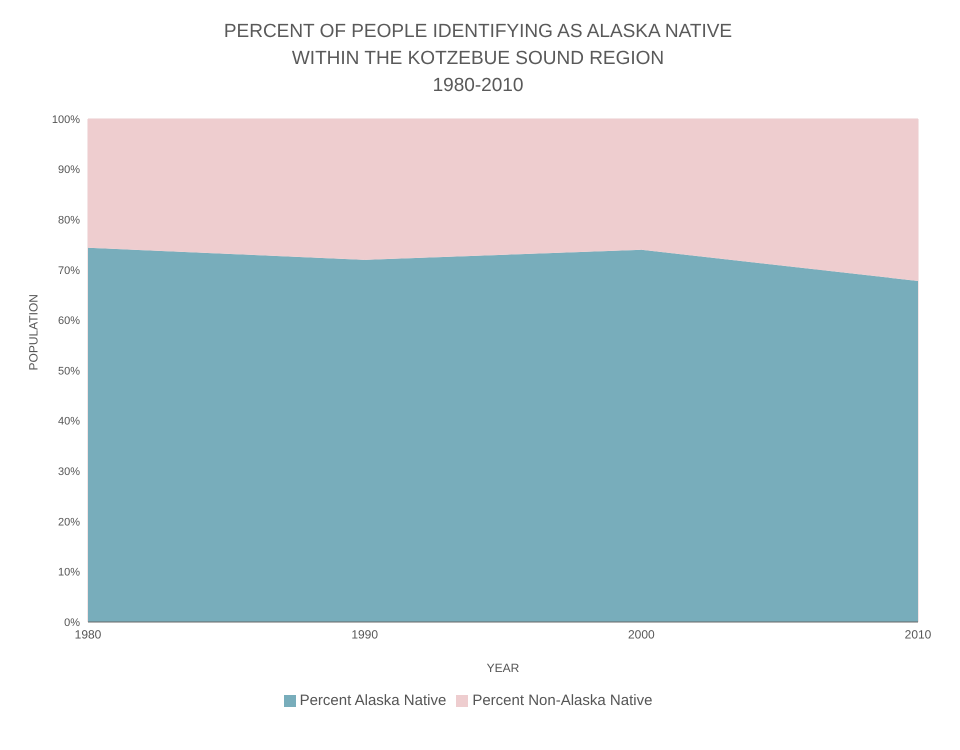 This screenshot has width=960, height=750. What do you see at coordinates (69, 422) in the screenshot?
I see `y-tick-label: 40%` at bounding box center [69, 422].